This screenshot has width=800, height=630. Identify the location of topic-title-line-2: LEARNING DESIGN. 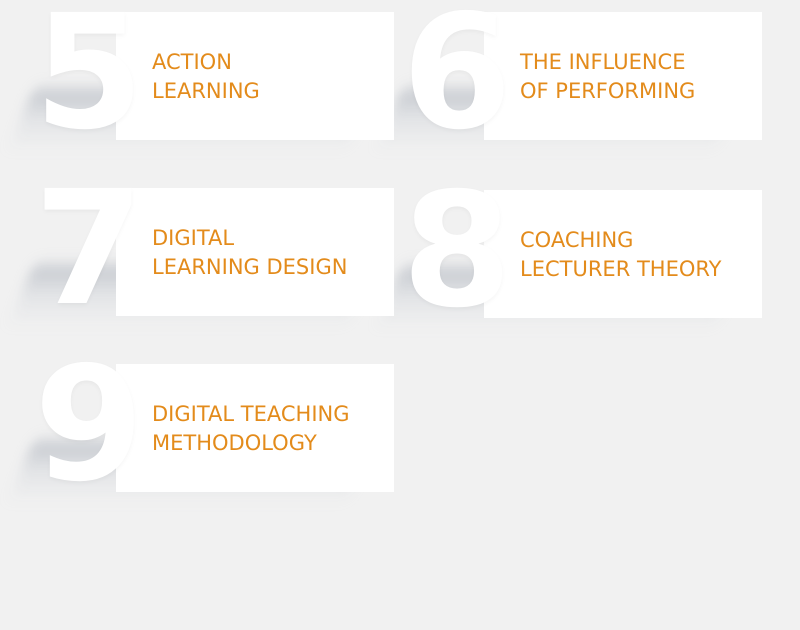
(250, 267).